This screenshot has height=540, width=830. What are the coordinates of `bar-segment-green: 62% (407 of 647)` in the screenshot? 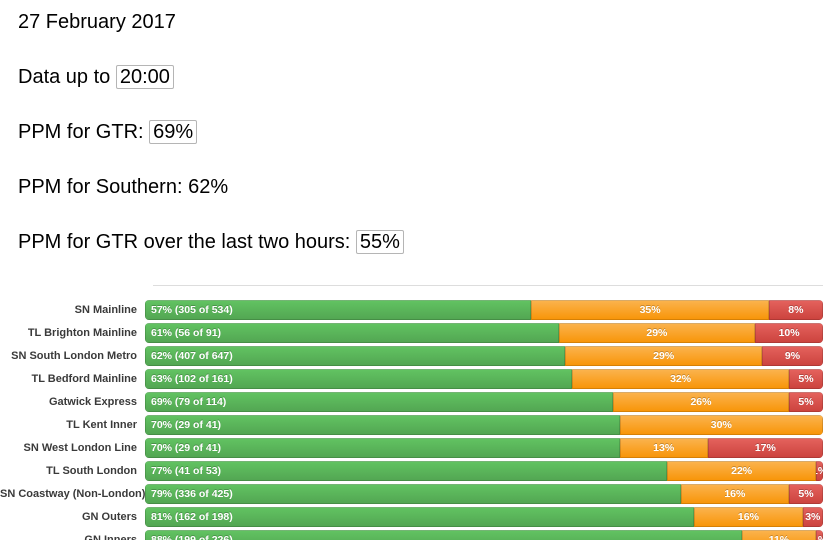 It's located at (355, 356).